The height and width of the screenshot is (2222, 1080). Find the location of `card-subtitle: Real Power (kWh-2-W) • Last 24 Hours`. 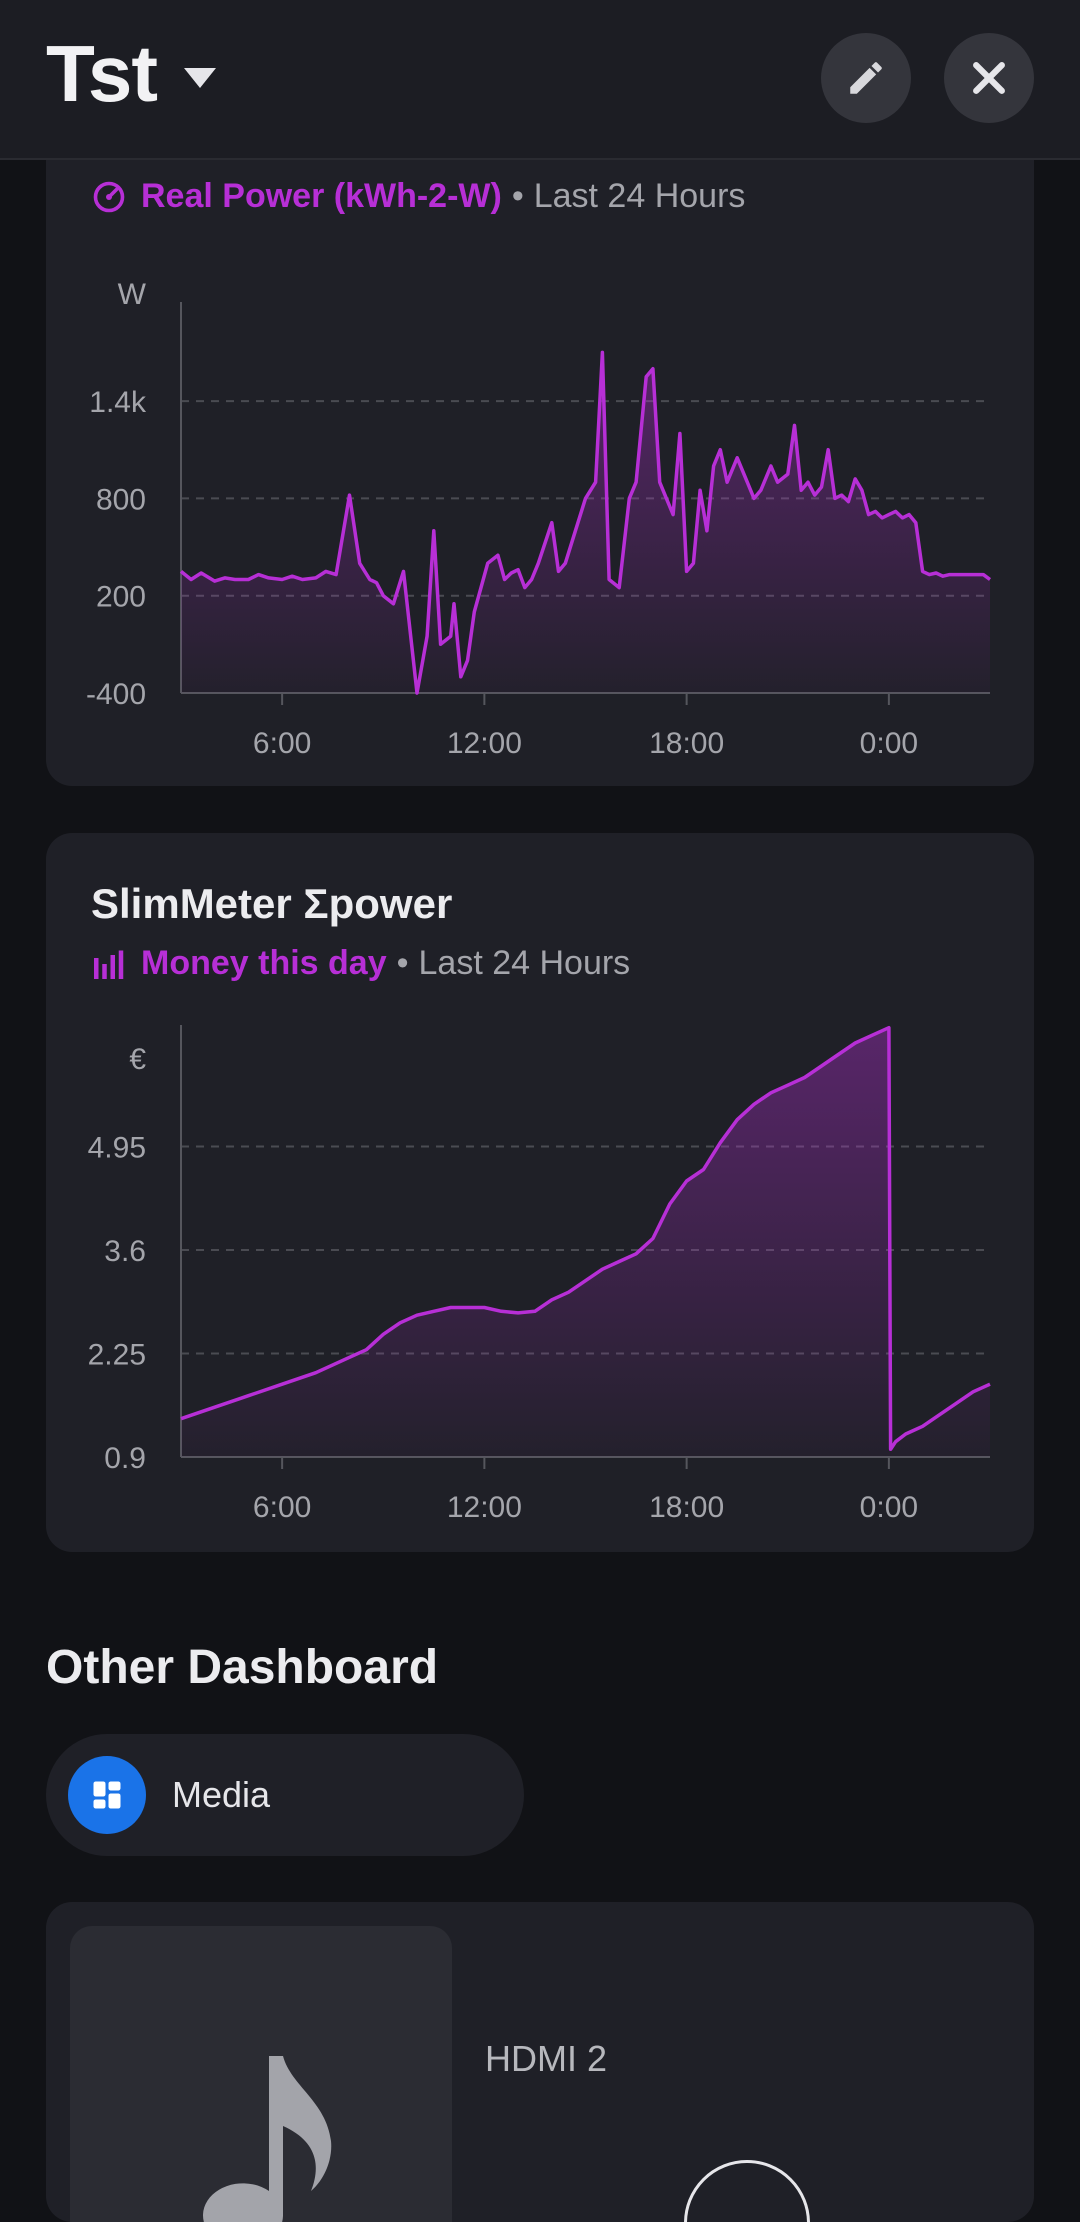

card-subtitle: Real Power (kWh-2-W) • Last 24 Hours is located at coordinates (418, 196).